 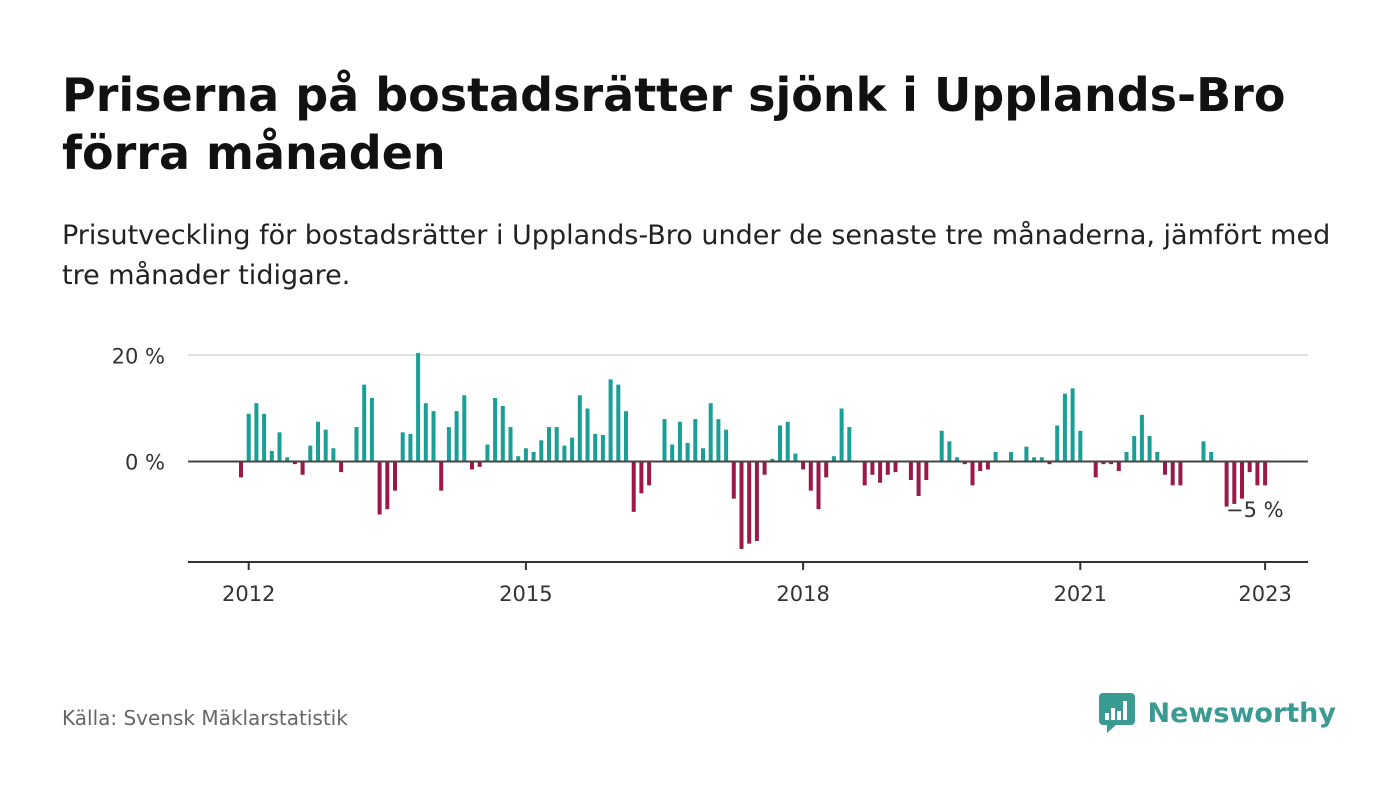 I want to click on newsworthy-bar-chart-speech-bubble-icon, so click(x=1116, y=713).